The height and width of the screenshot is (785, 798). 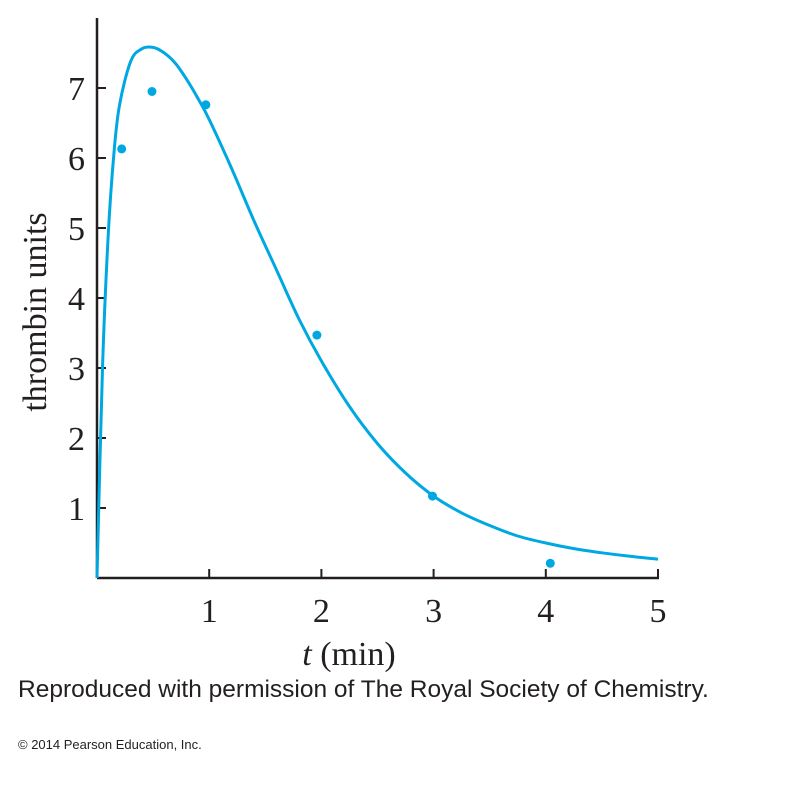 What do you see at coordinates (307, 654) in the screenshot?
I see `x-axis-variable: t` at bounding box center [307, 654].